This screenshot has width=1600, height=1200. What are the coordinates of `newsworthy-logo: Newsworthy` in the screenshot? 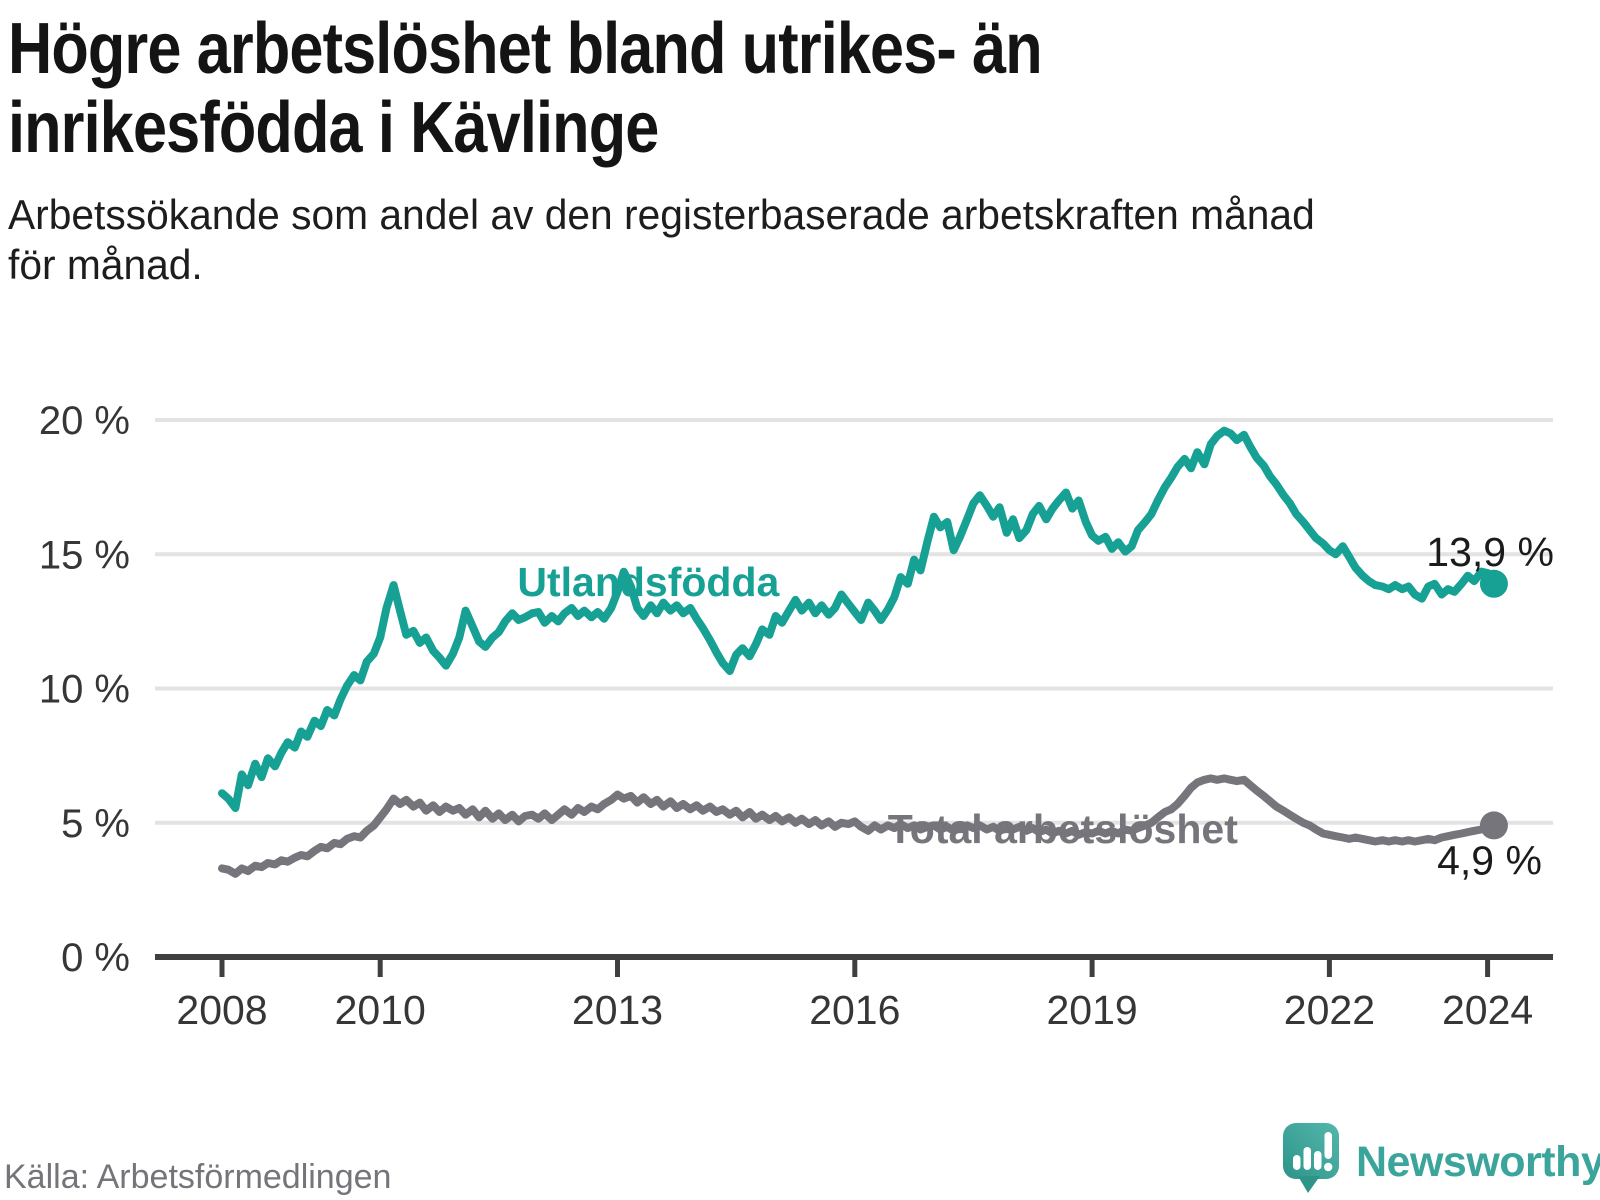 It's located at (1441, 1159).